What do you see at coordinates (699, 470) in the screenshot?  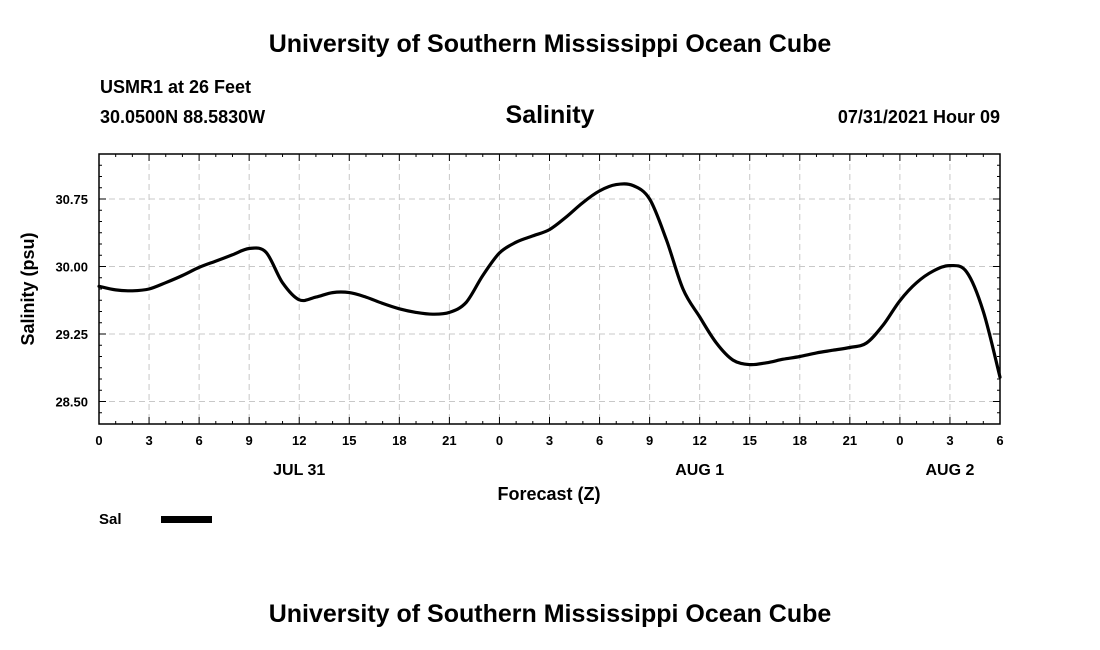 I see `date-label: AUG 1` at bounding box center [699, 470].